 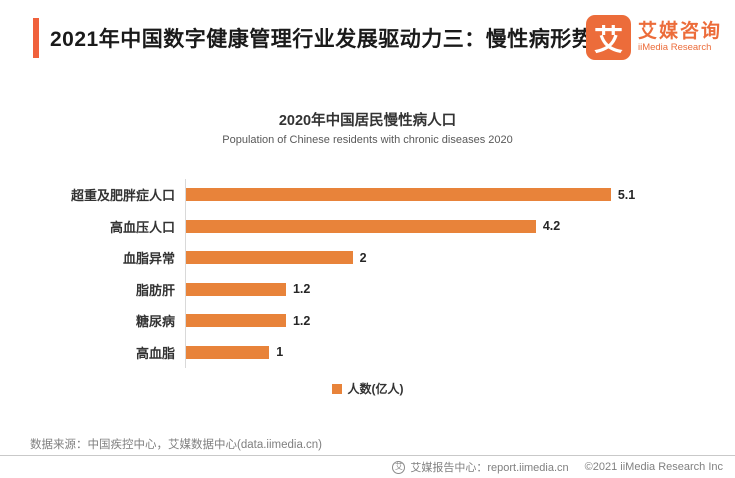 What do you see at coordinates (122, 196) in the screenshot?
I see `category-label: 超重及肥胖症人口` at bounding box center [122, 196].